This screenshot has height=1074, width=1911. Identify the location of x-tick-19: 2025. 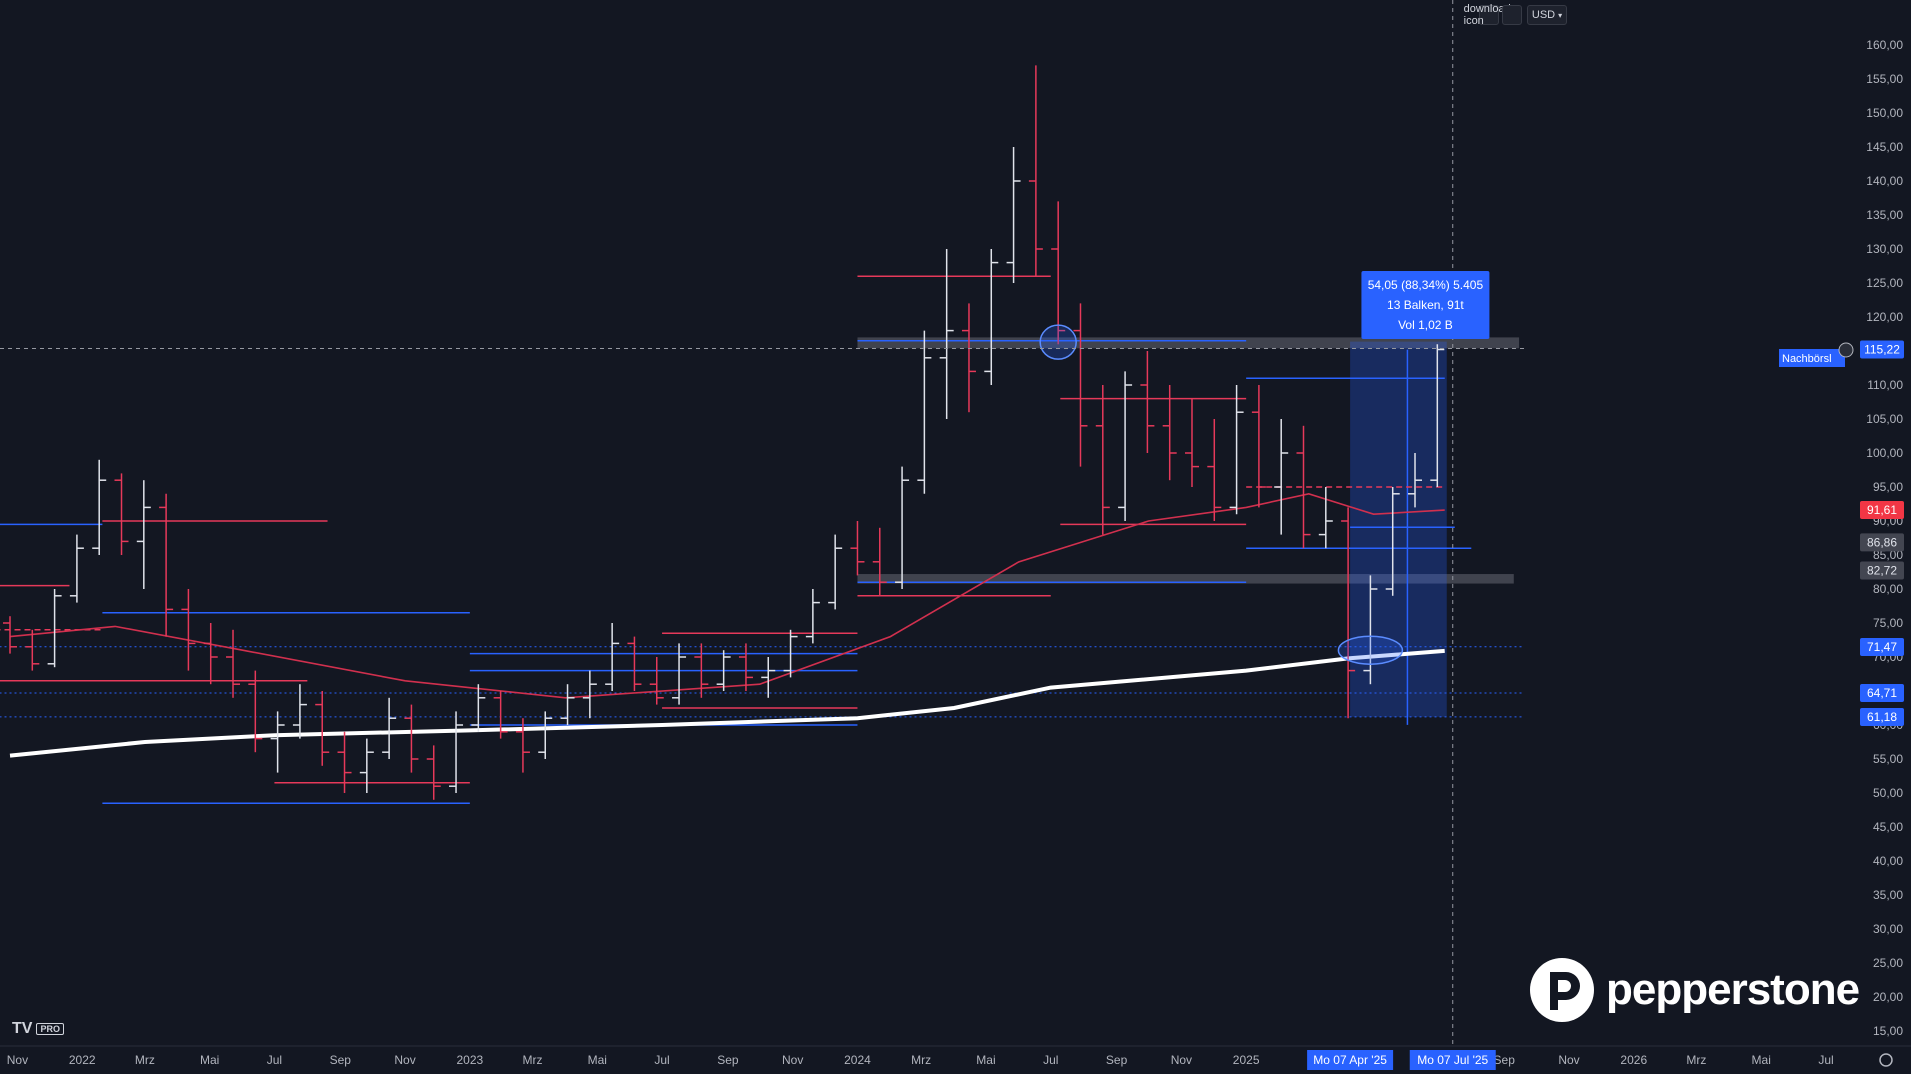
(1246, 1060).